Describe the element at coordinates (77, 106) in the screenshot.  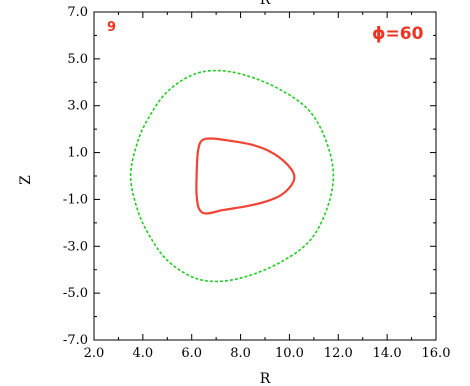
I see `y-tick-label: 3.0` at that location.